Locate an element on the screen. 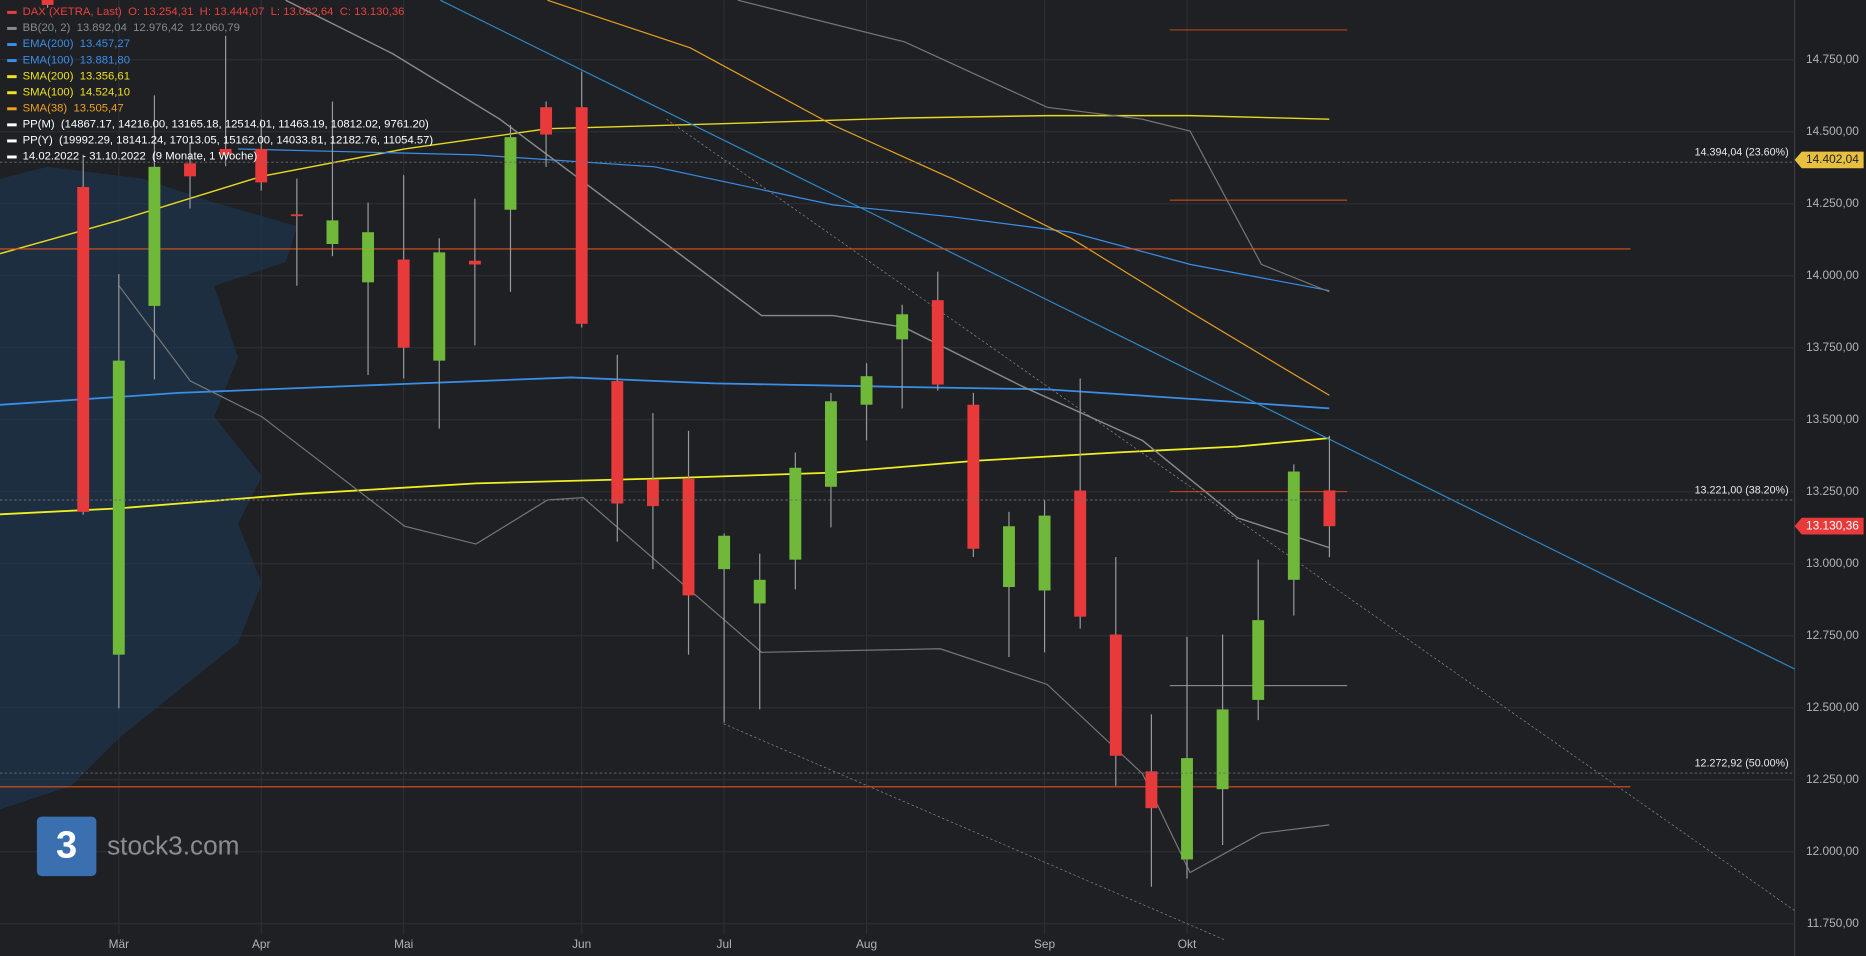 The width and height of the screenshot is (1866, 956). logo-glyph: 3 is located at coordinates (66, 846).